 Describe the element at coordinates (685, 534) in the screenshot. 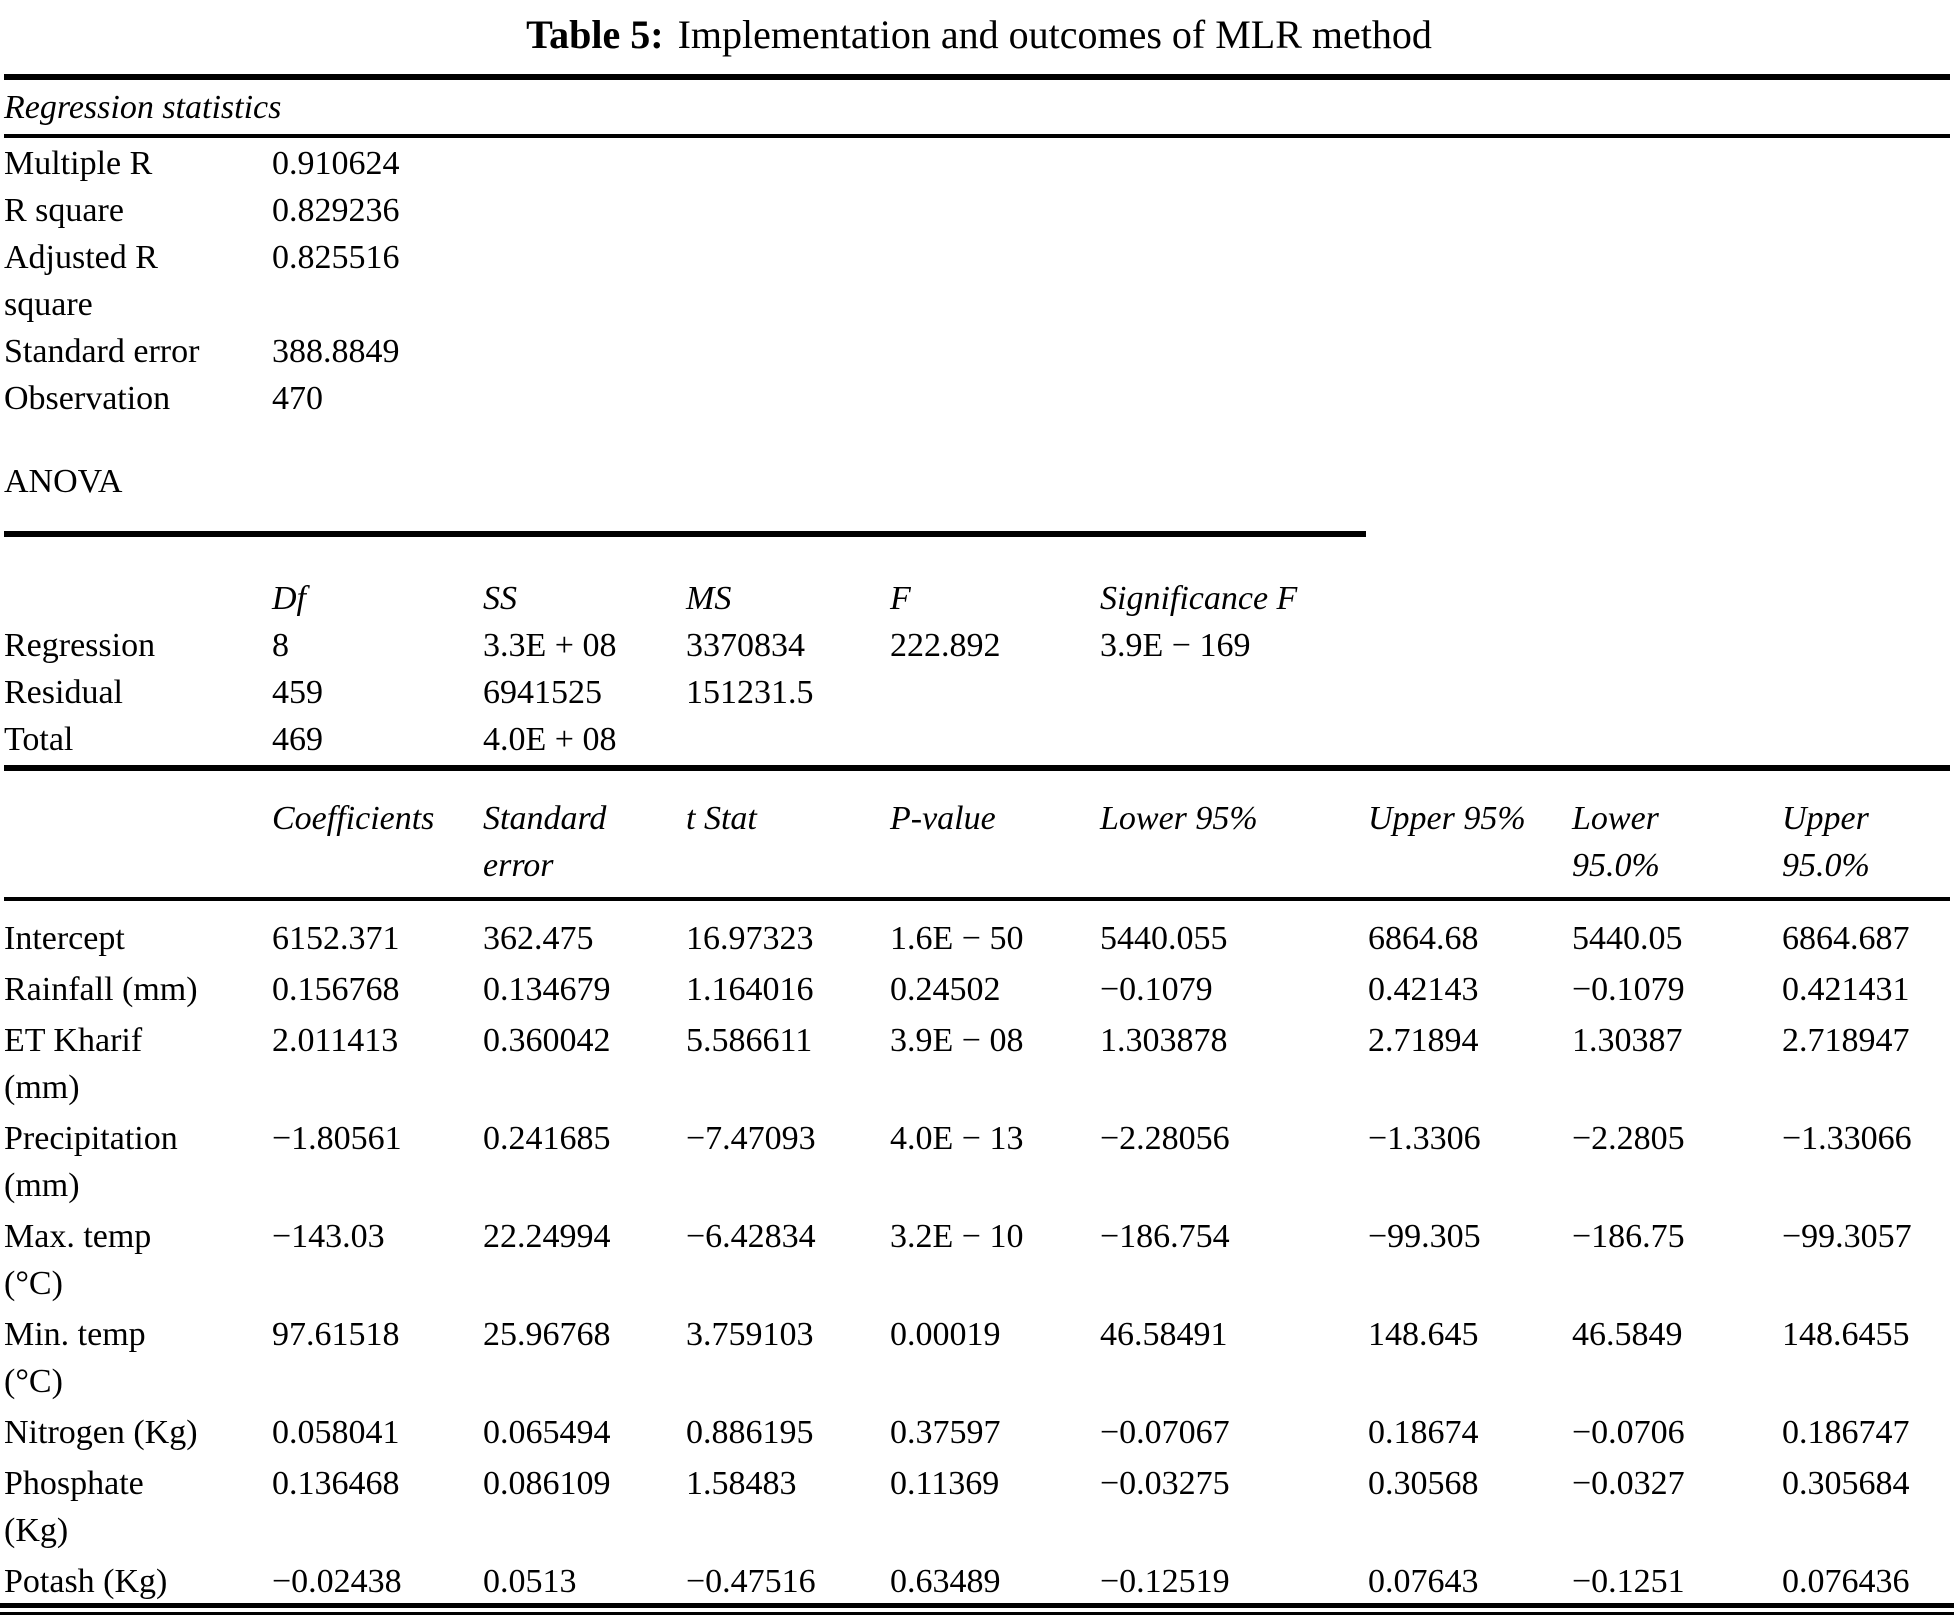

I see `divider-under-anova-heading` at that location.